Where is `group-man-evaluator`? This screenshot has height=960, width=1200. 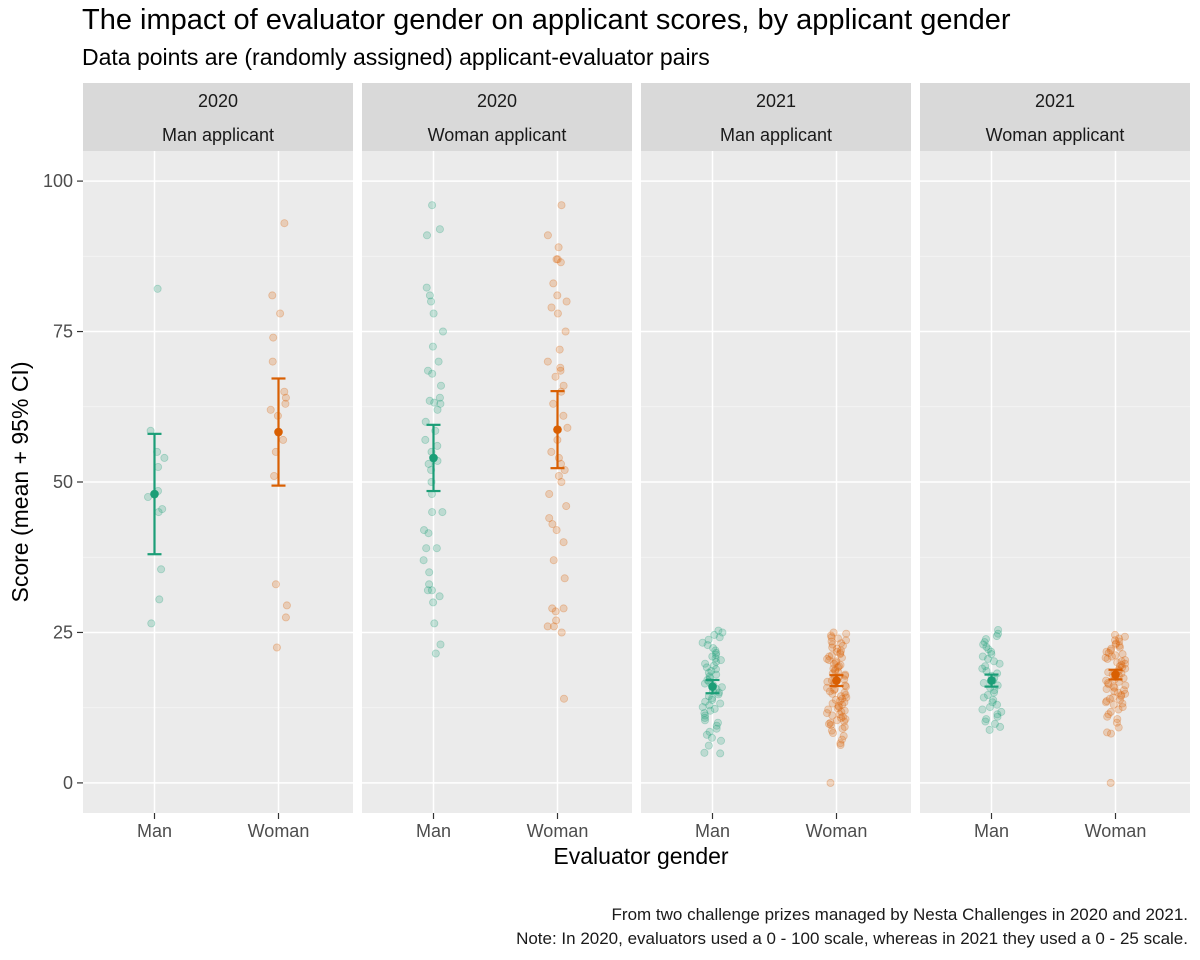
group-man-evaluator is located at coordinates (712, 692).